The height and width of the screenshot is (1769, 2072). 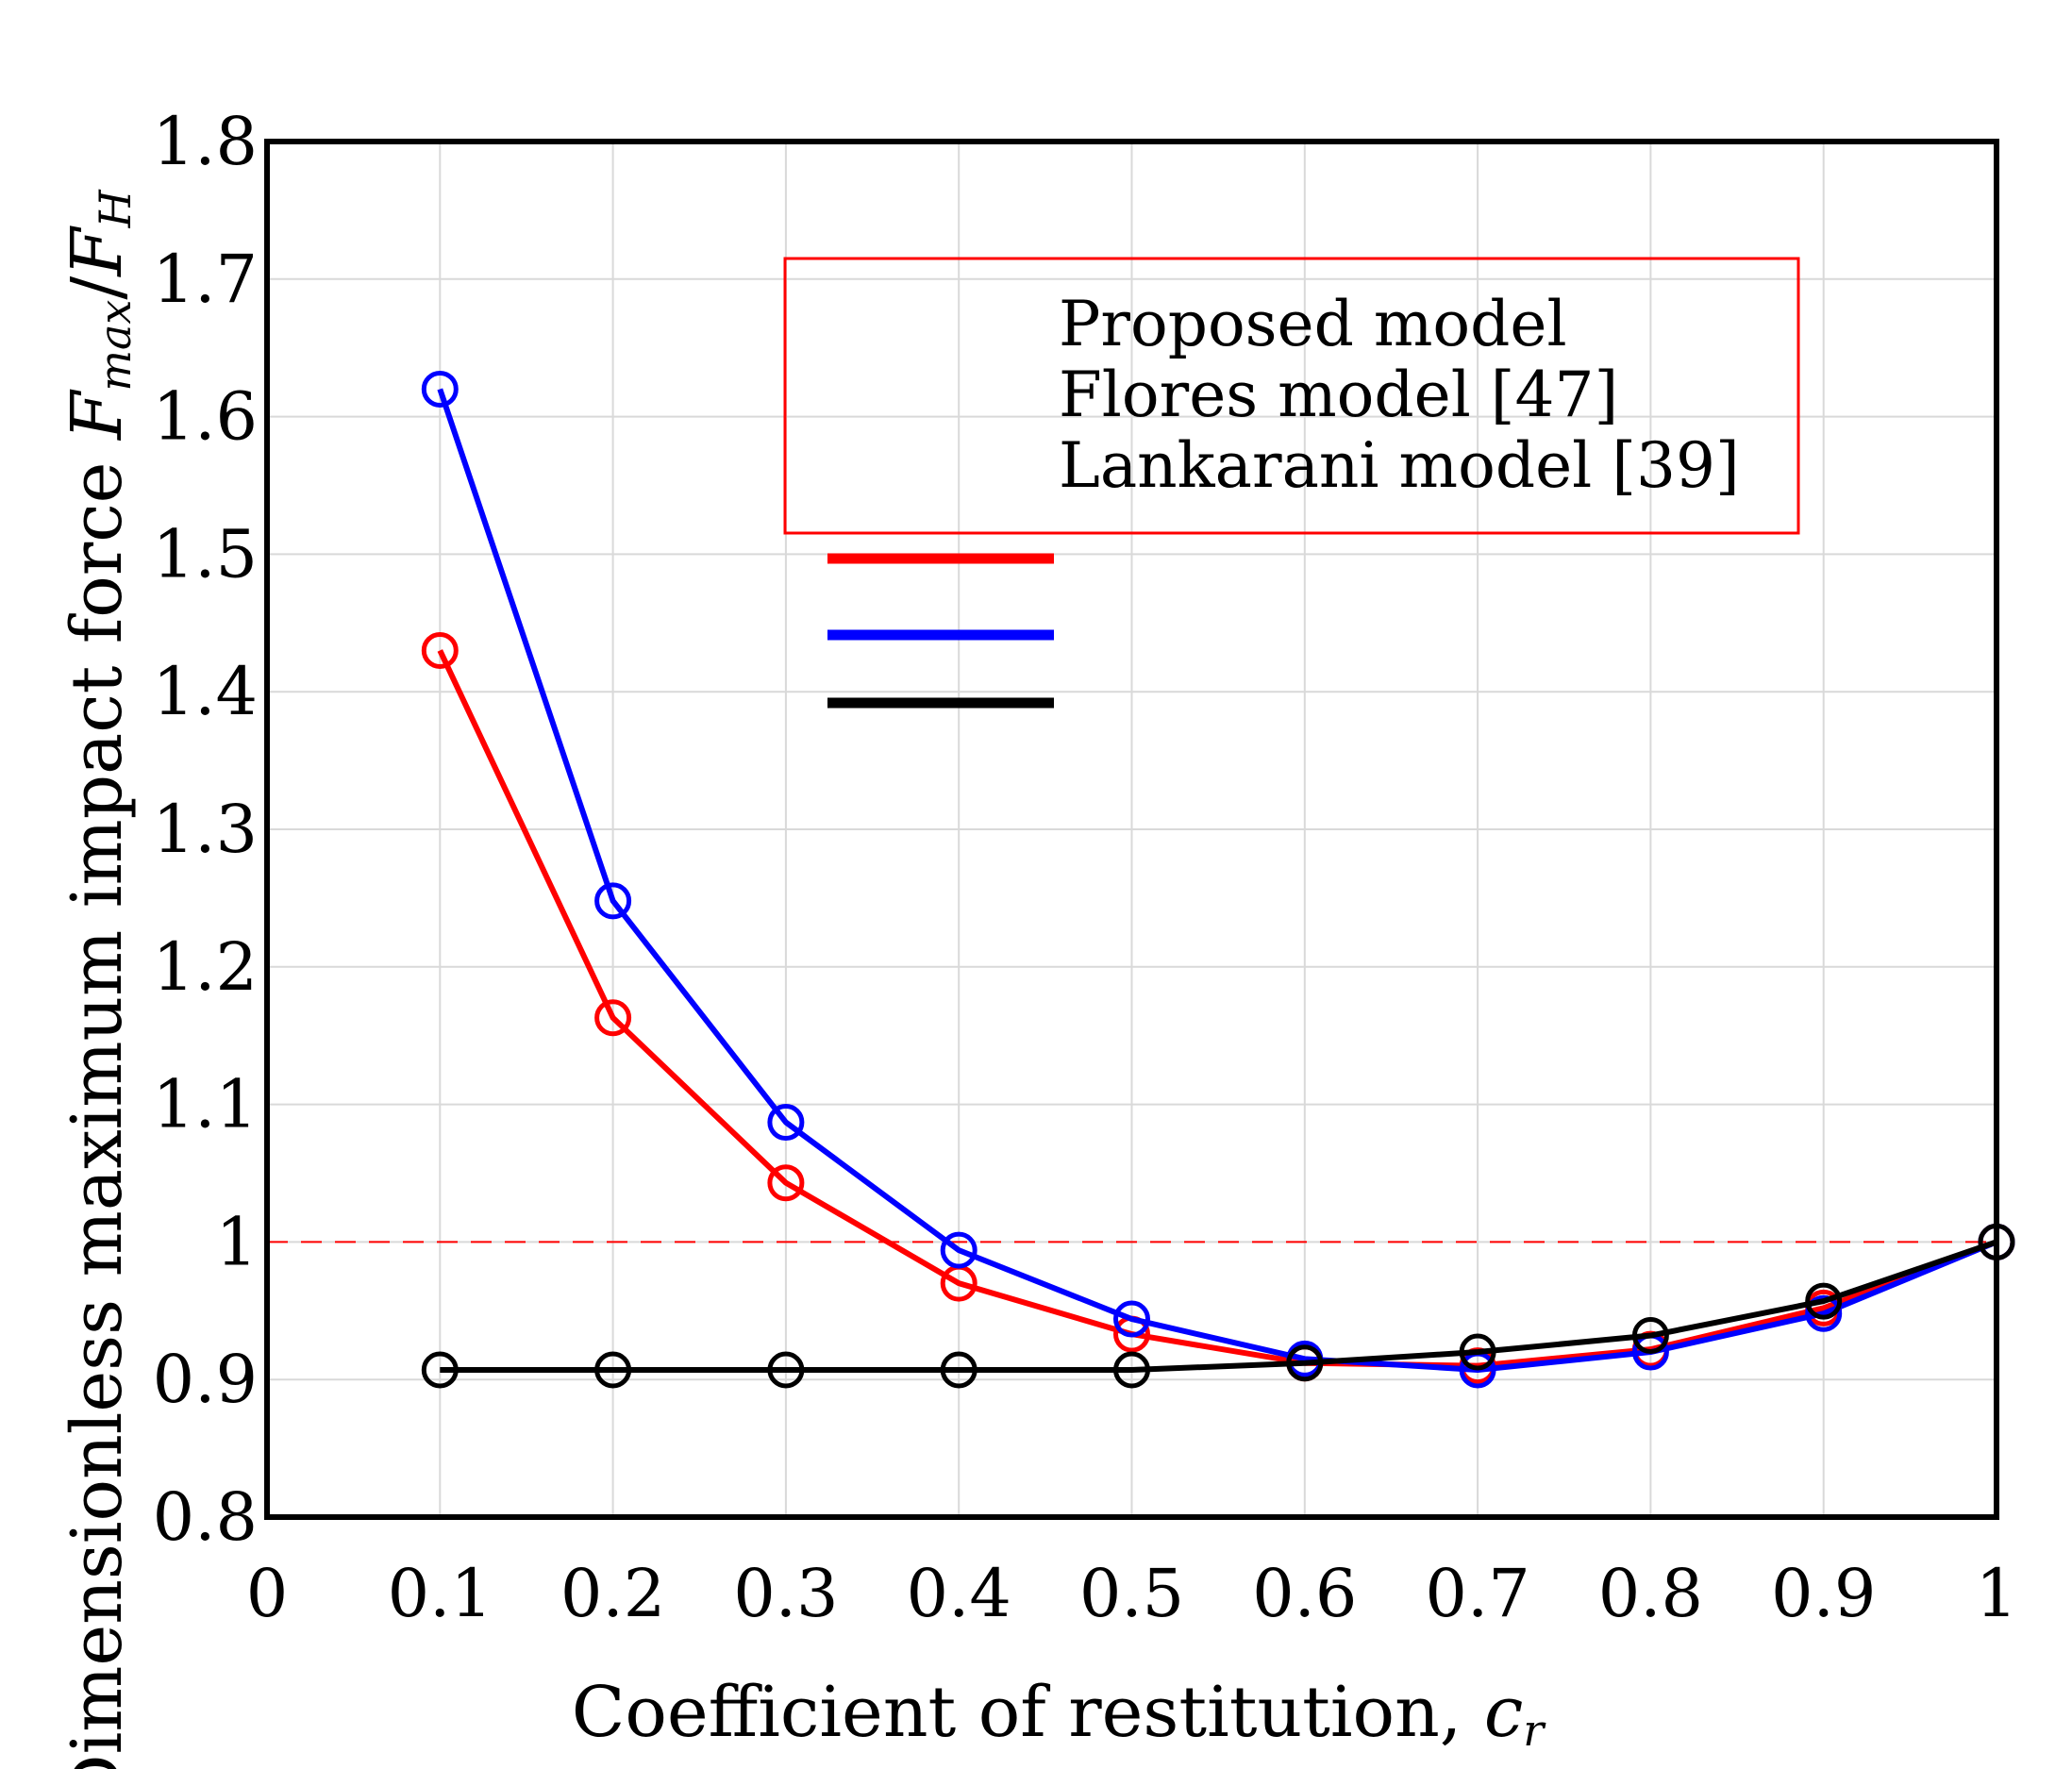 What do you see at coordinates (785, 1593) in the screenshot?
I see `x-tick-label: 0.3` at bounding box center [785, 1593].